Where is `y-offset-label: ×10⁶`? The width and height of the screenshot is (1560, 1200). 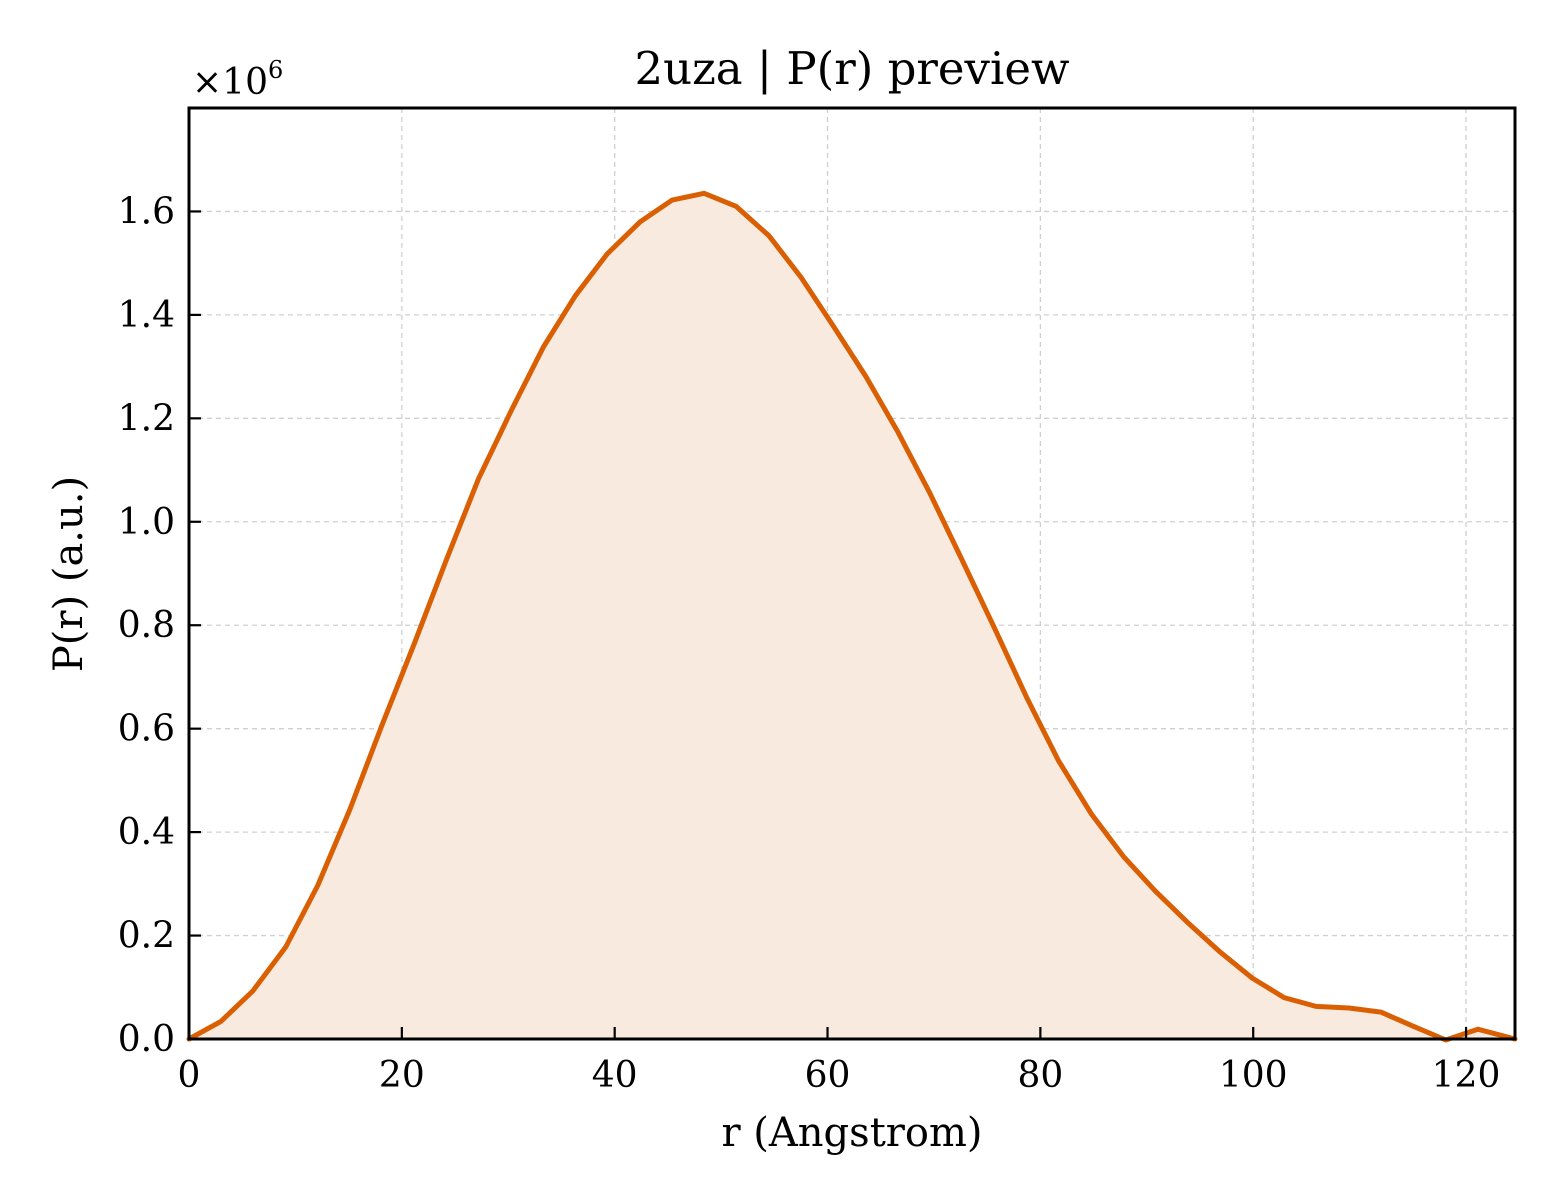 y-offset-label: ×10⁶ is located at coordinates (237, 79).